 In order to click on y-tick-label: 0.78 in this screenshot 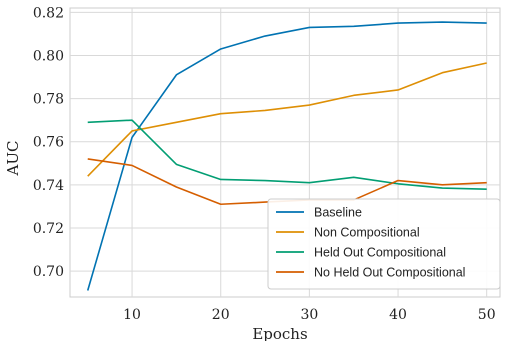, I will do `click(48, 100)`.